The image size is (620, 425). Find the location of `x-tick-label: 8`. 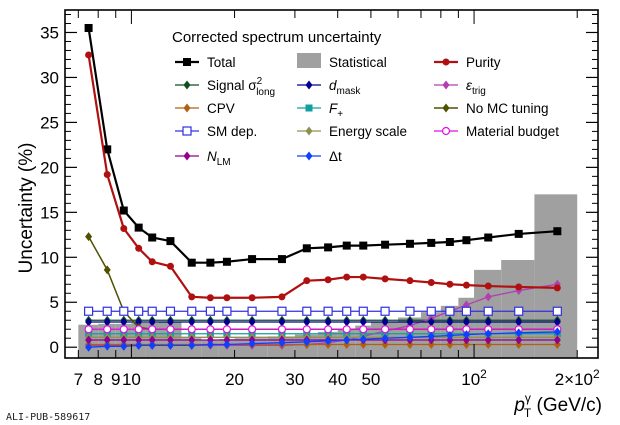

x-tick-label: 8 is located at coordinates (97, 379).